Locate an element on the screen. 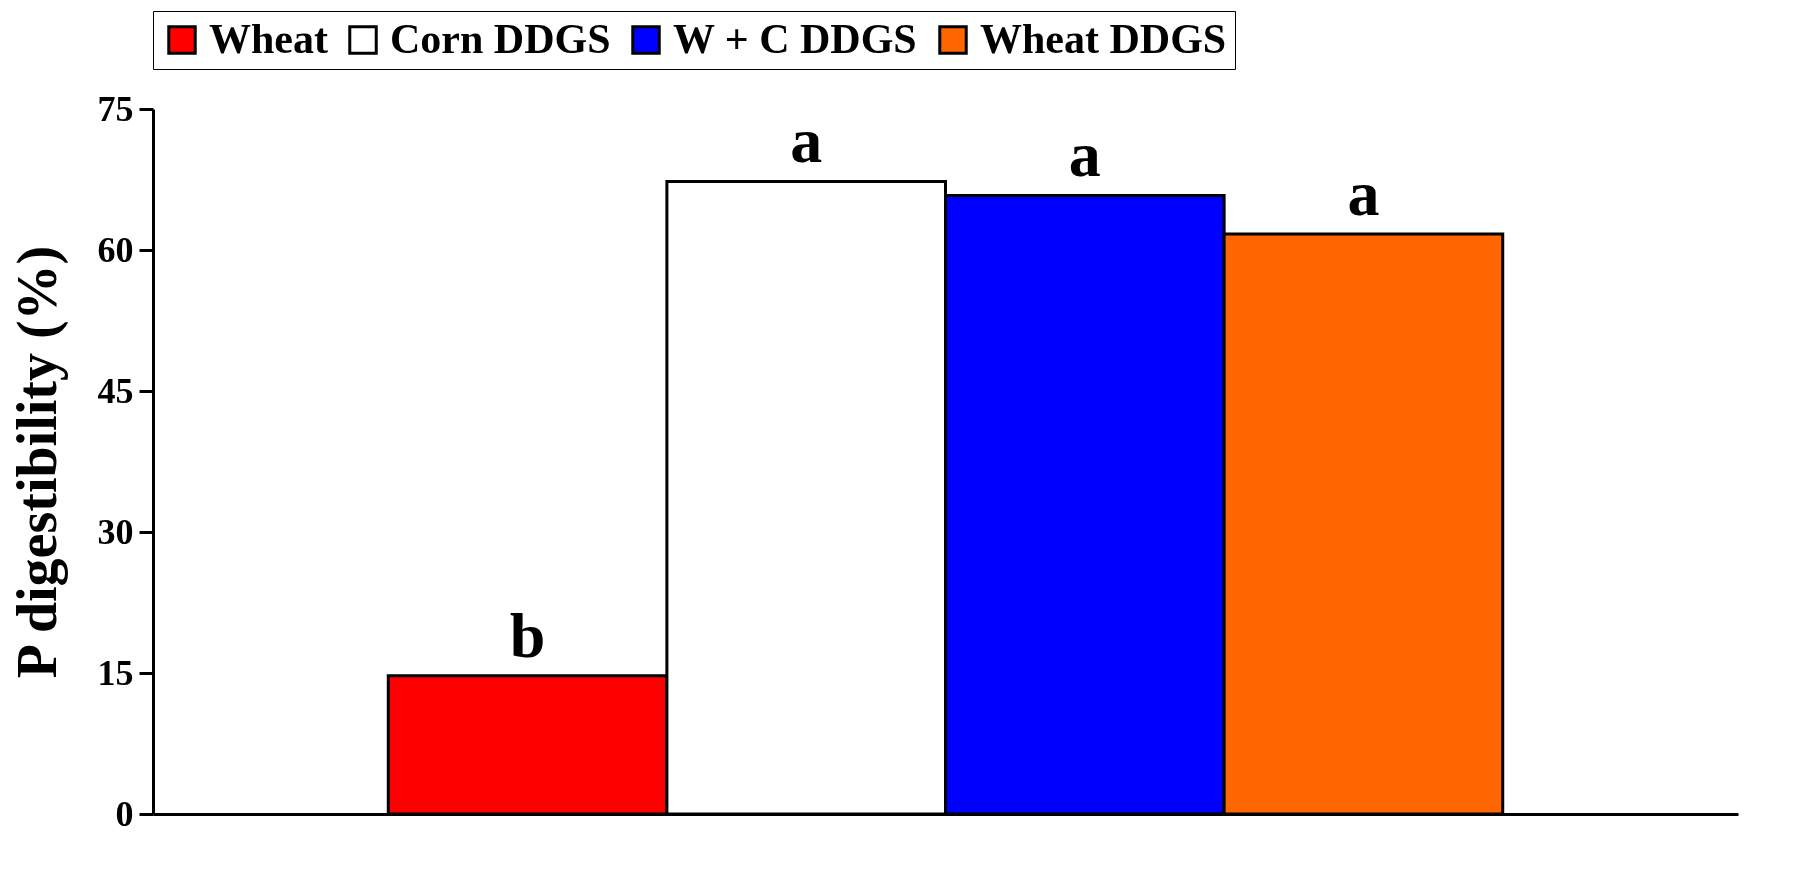 This screenshot has width=1801, height=876. y-tick-label: 75 is located at coordinates (115, 108).